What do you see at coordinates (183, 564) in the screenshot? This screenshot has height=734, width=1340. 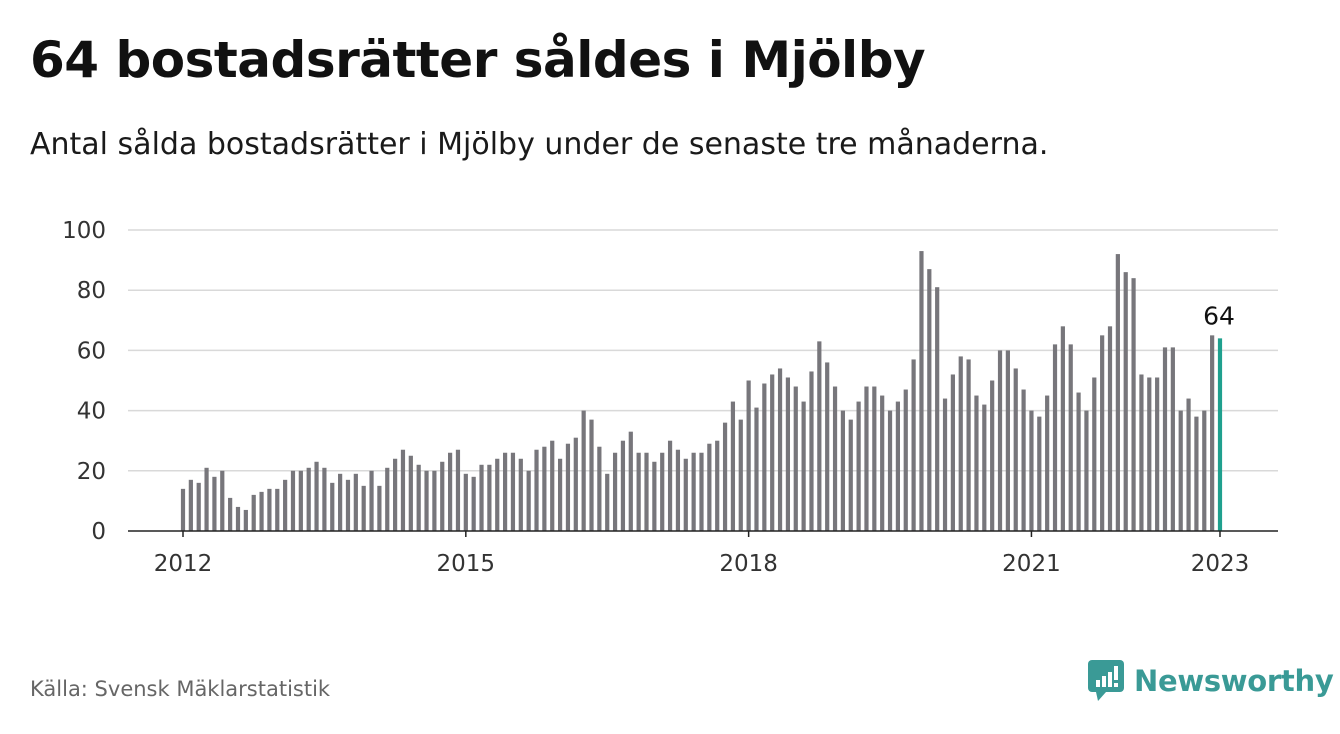 I see `x-tick-label: 2012` at bounding box center [183, 564].